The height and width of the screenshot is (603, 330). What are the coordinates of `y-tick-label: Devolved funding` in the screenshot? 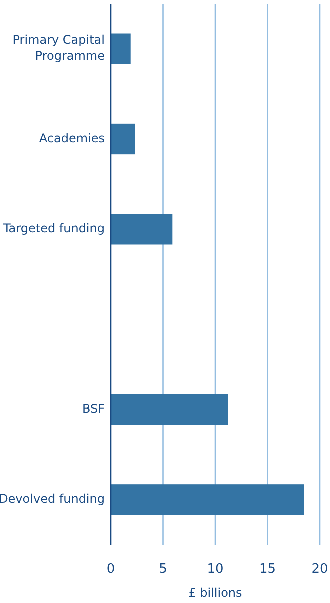 It's located at (52, 499).